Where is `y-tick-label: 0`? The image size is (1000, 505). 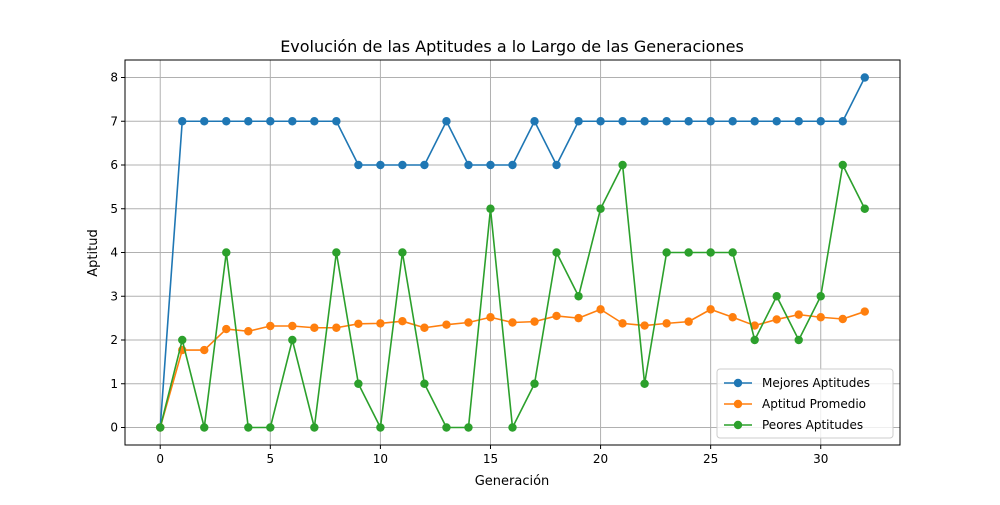
y-tick-label: 0 is located at coordinates (114, 428).